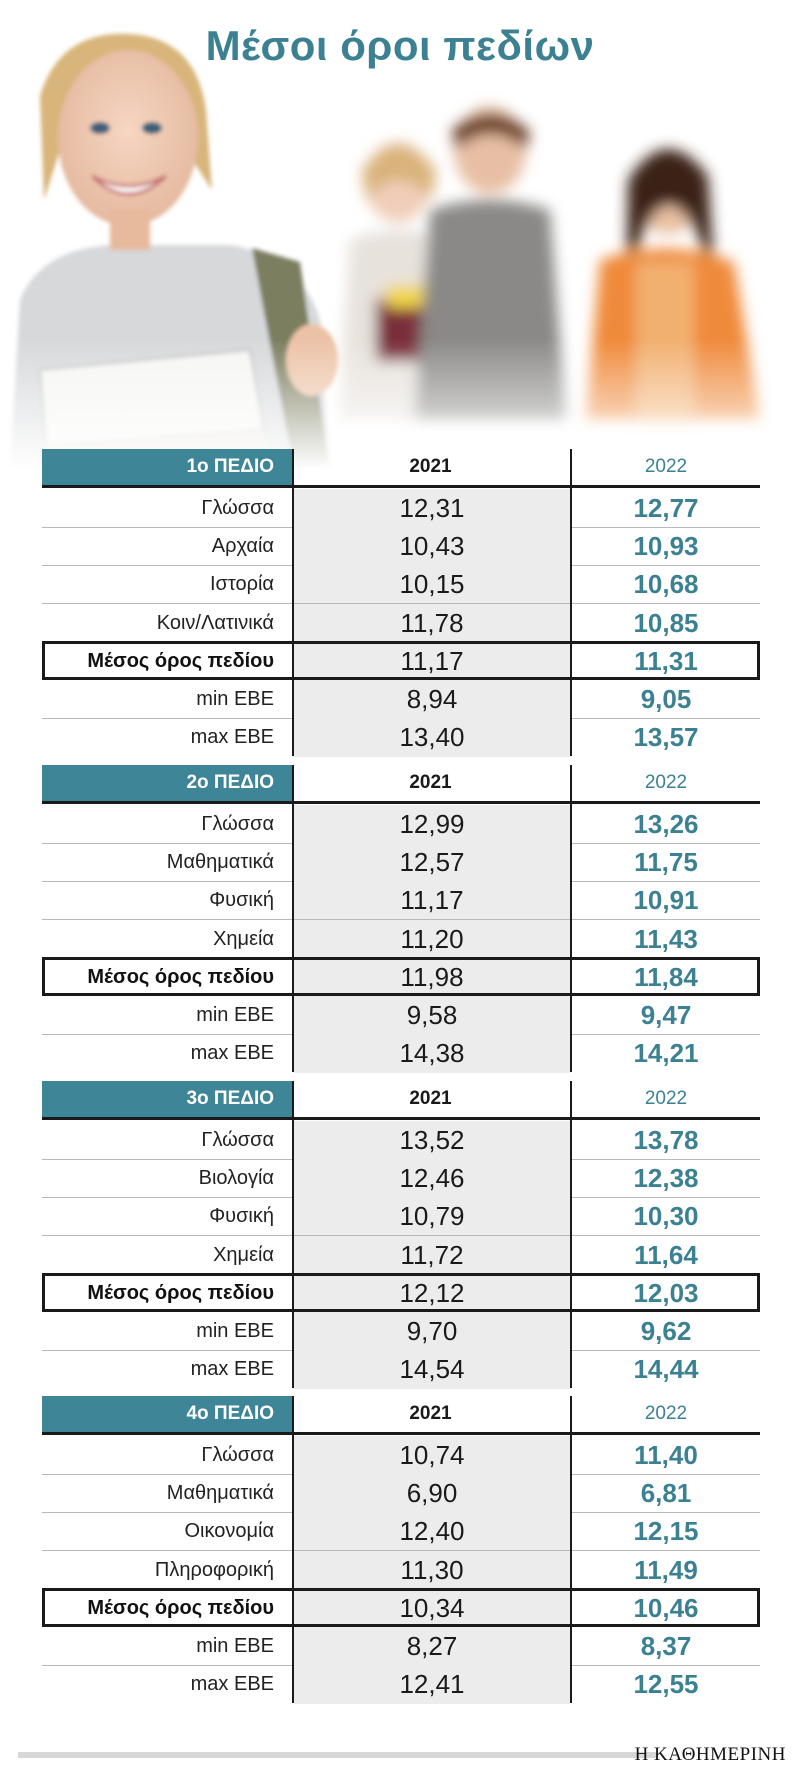 This screenshot has height=1772, width=800. What do you see at coordinates (666, 1292) in the screenshot?
I see `value-2022: 12,03` at bounding box center [666, 1292].